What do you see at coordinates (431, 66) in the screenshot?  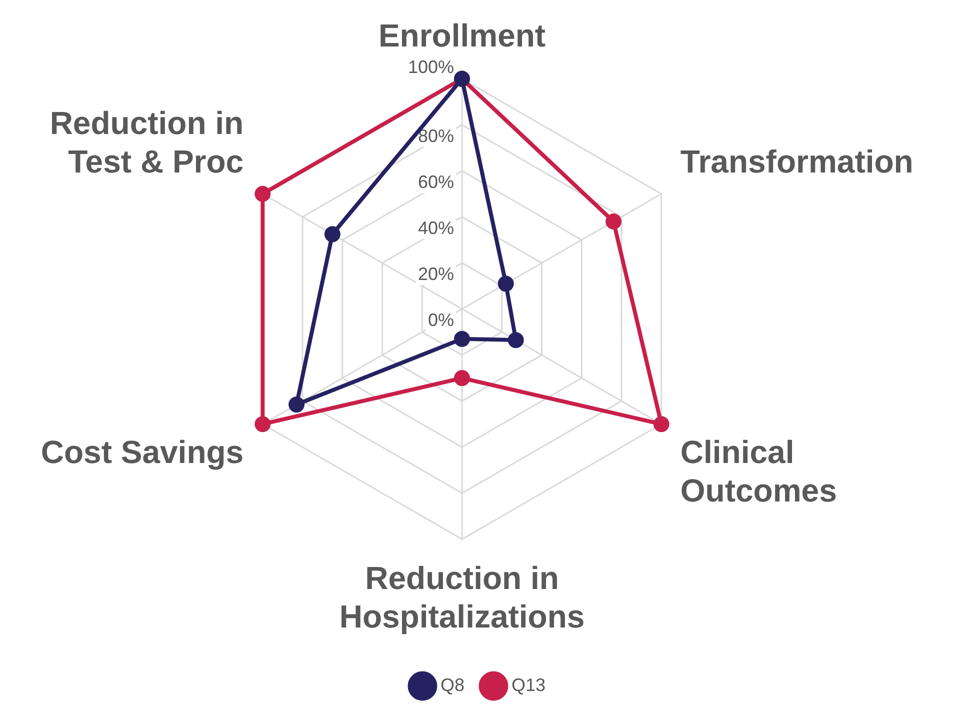 I see `y-tick-label: 100%` at bounding box center [431, 66].